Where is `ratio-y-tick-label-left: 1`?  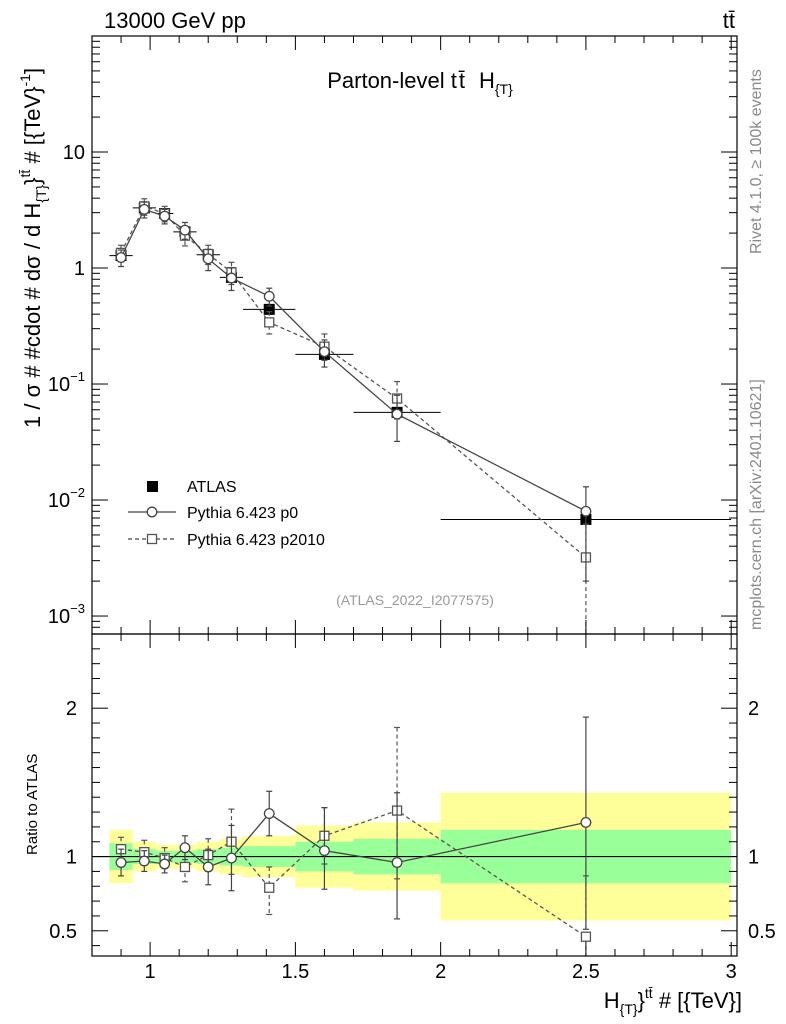
ratio-y-tick-label-left: 1 is located at coordinates (71, 858).